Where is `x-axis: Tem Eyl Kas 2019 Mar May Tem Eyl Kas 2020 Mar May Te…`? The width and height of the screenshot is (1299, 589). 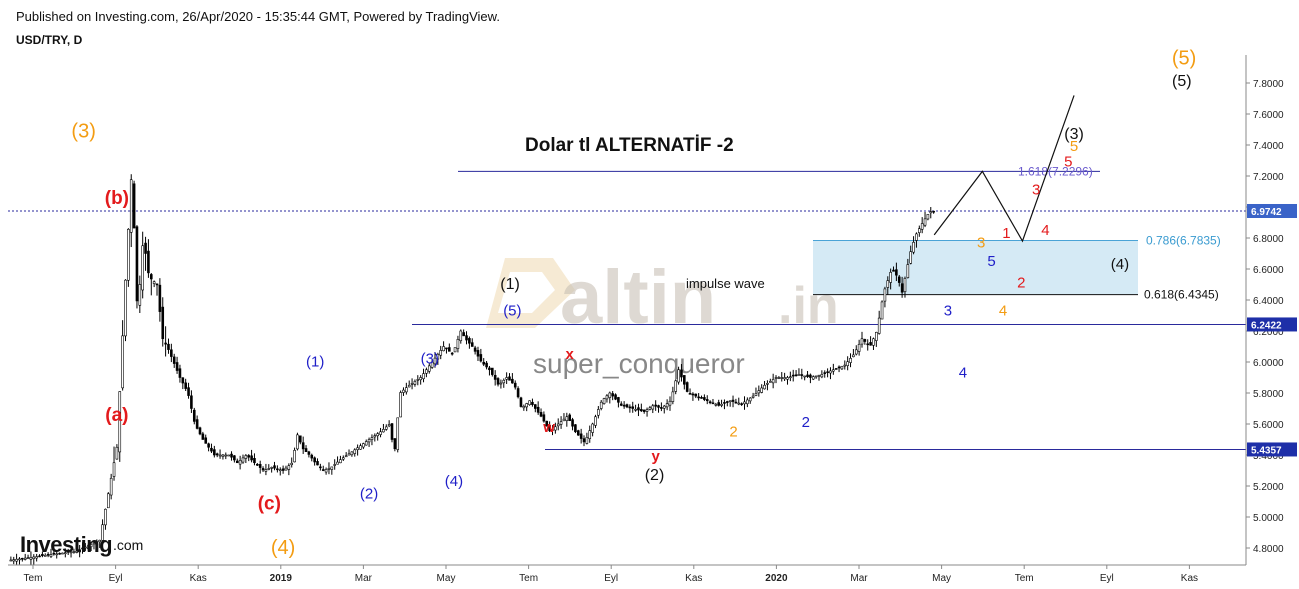
x-axis: Tem Eyl Kas 2019 Mar May Tem Eyl Kas 2020 Mar May Te… is located at coordinates (627, 574).